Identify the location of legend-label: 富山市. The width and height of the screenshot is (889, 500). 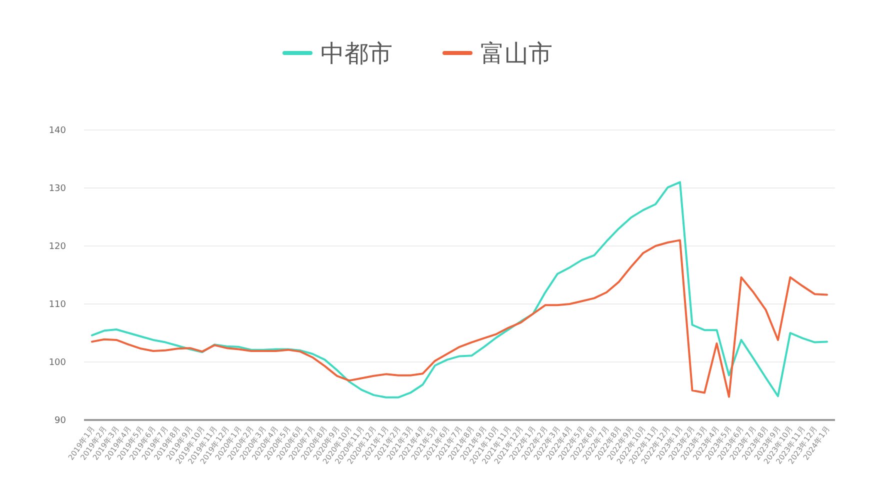
(516, 53).